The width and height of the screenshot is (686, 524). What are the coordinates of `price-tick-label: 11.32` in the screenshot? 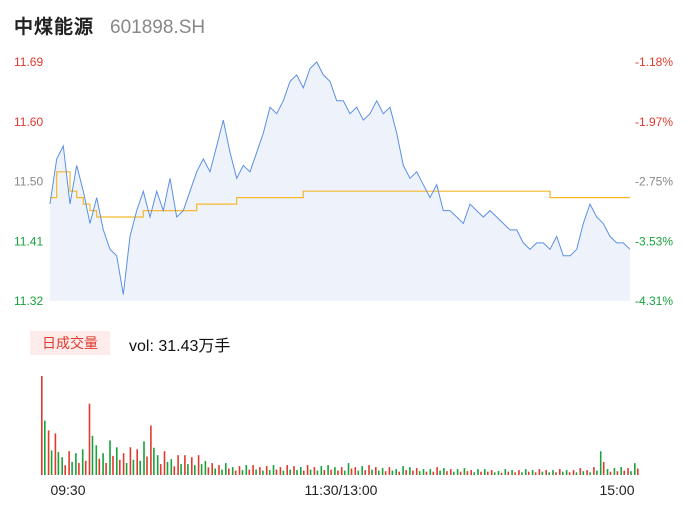 It's located at (28, 301).